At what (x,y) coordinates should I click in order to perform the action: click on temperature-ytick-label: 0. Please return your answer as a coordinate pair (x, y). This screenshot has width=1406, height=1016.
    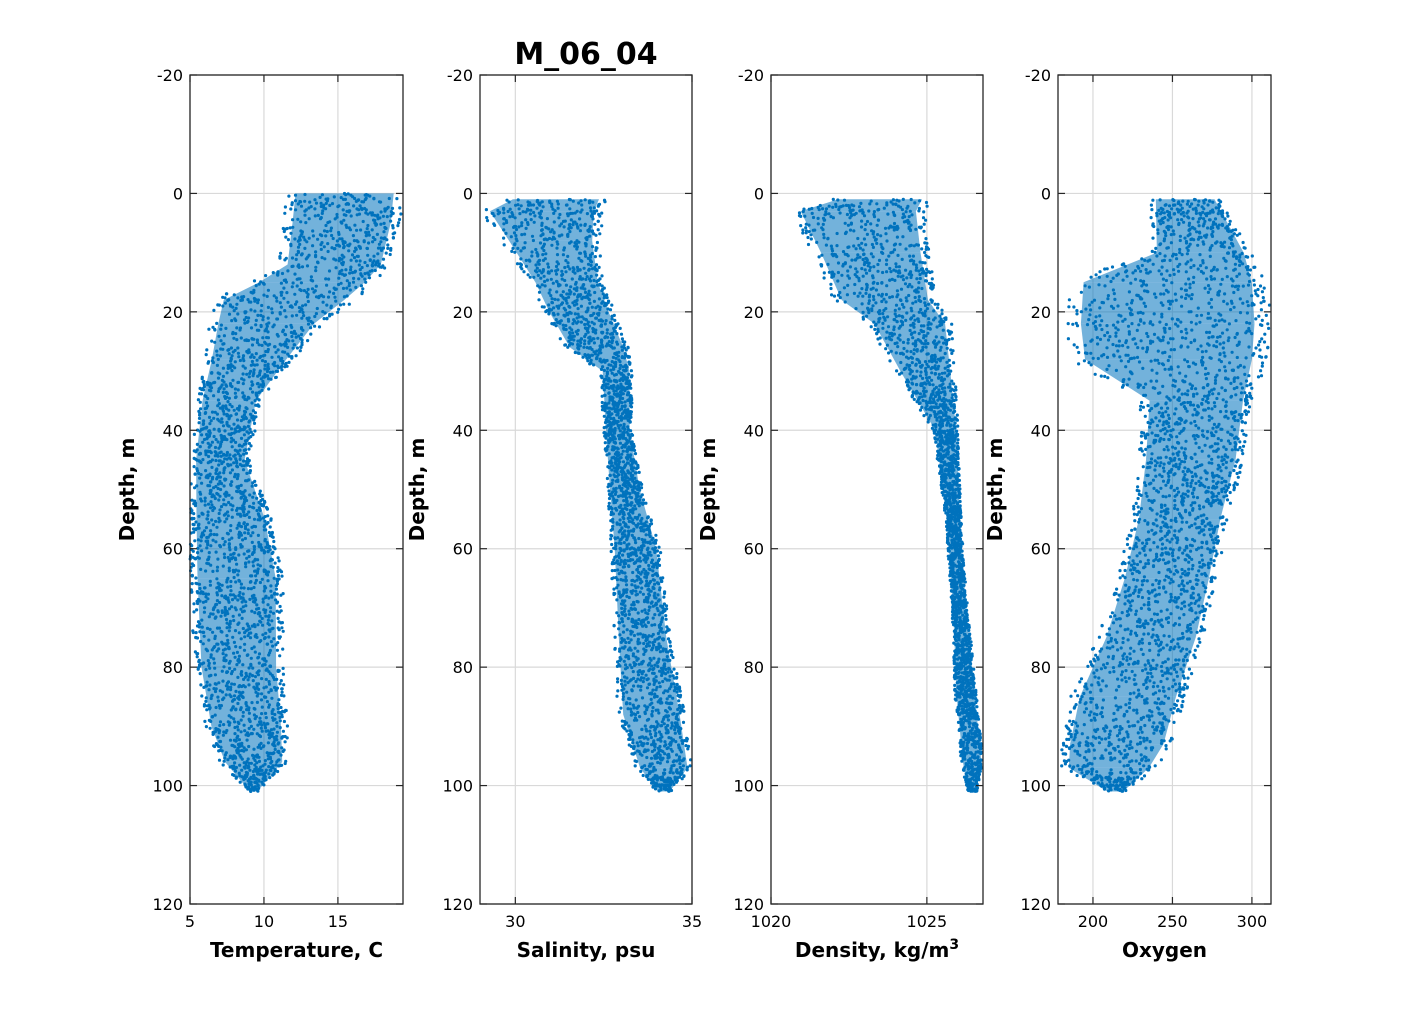
    Looking at the image, I should click on (178, 193).